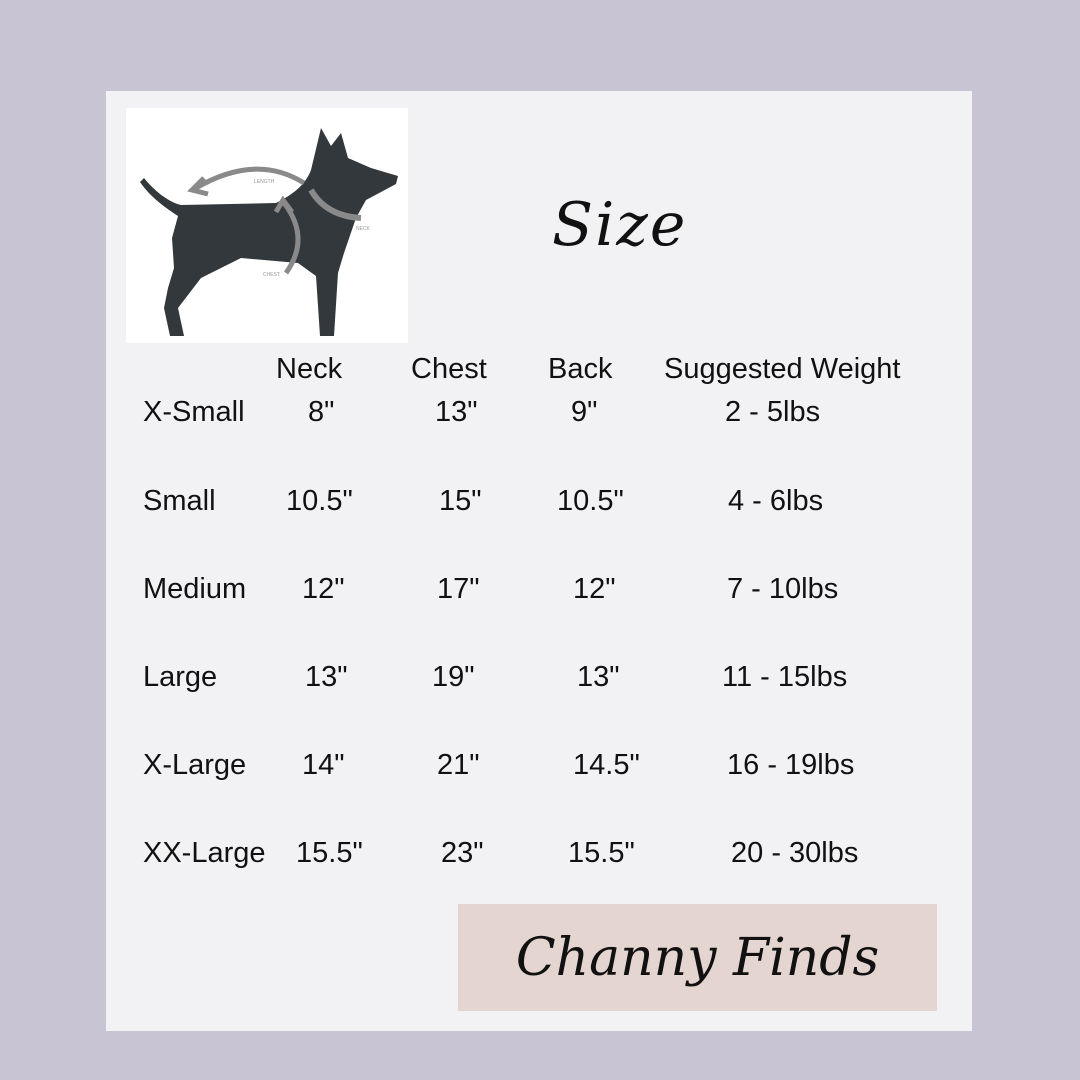 The width and height of the screenshot is (1080, 1080). Describe the element at coordinates (620, 225) in the screenshot. I see `page-title: Size` at that location.